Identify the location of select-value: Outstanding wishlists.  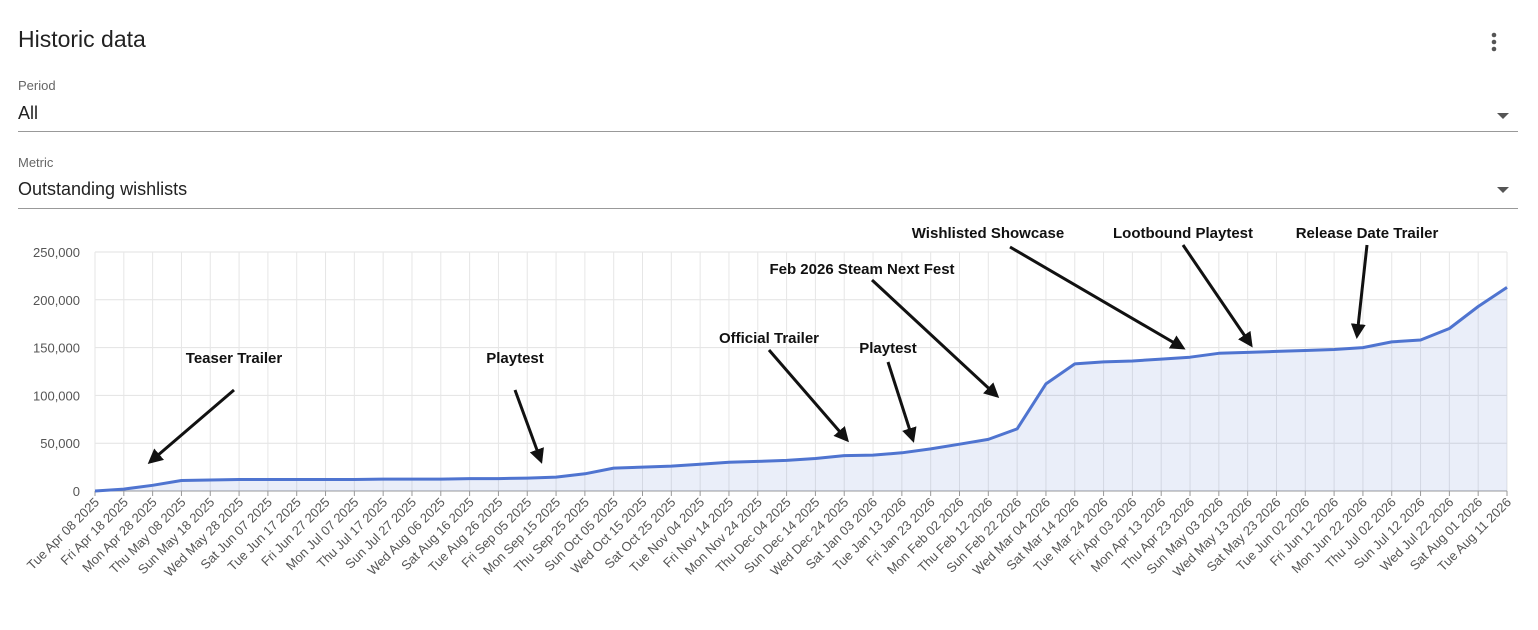
(102, 189).